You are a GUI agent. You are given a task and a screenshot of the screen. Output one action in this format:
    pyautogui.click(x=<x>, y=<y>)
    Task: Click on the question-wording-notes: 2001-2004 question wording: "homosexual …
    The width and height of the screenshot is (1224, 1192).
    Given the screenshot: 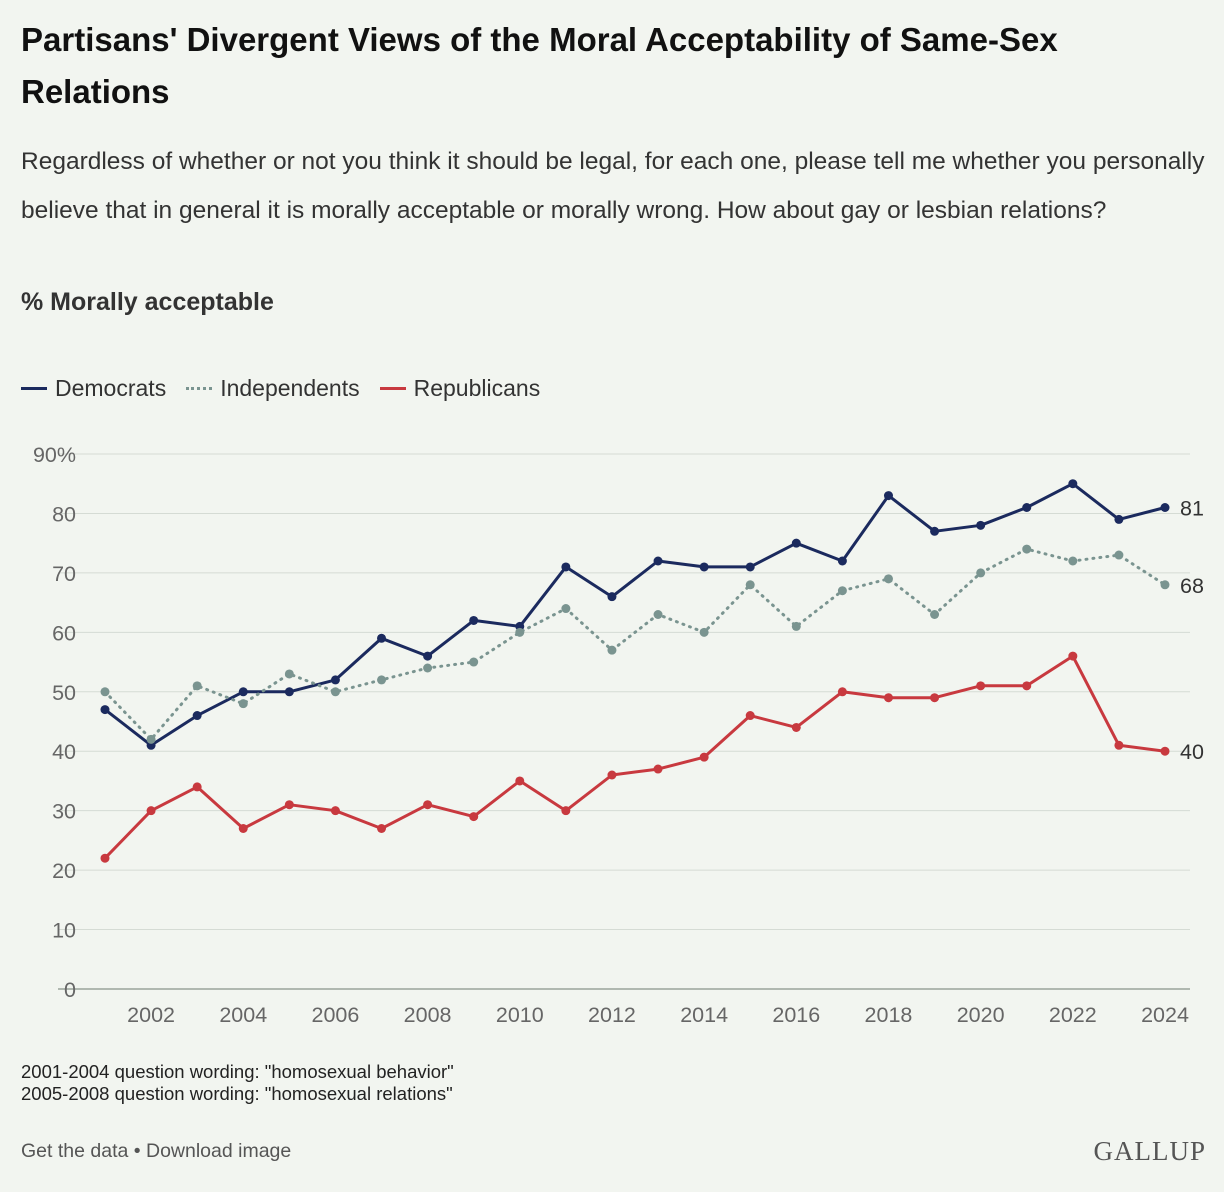 What is the action you would take?
    pyautogui.click(x=237, y=1083)
    